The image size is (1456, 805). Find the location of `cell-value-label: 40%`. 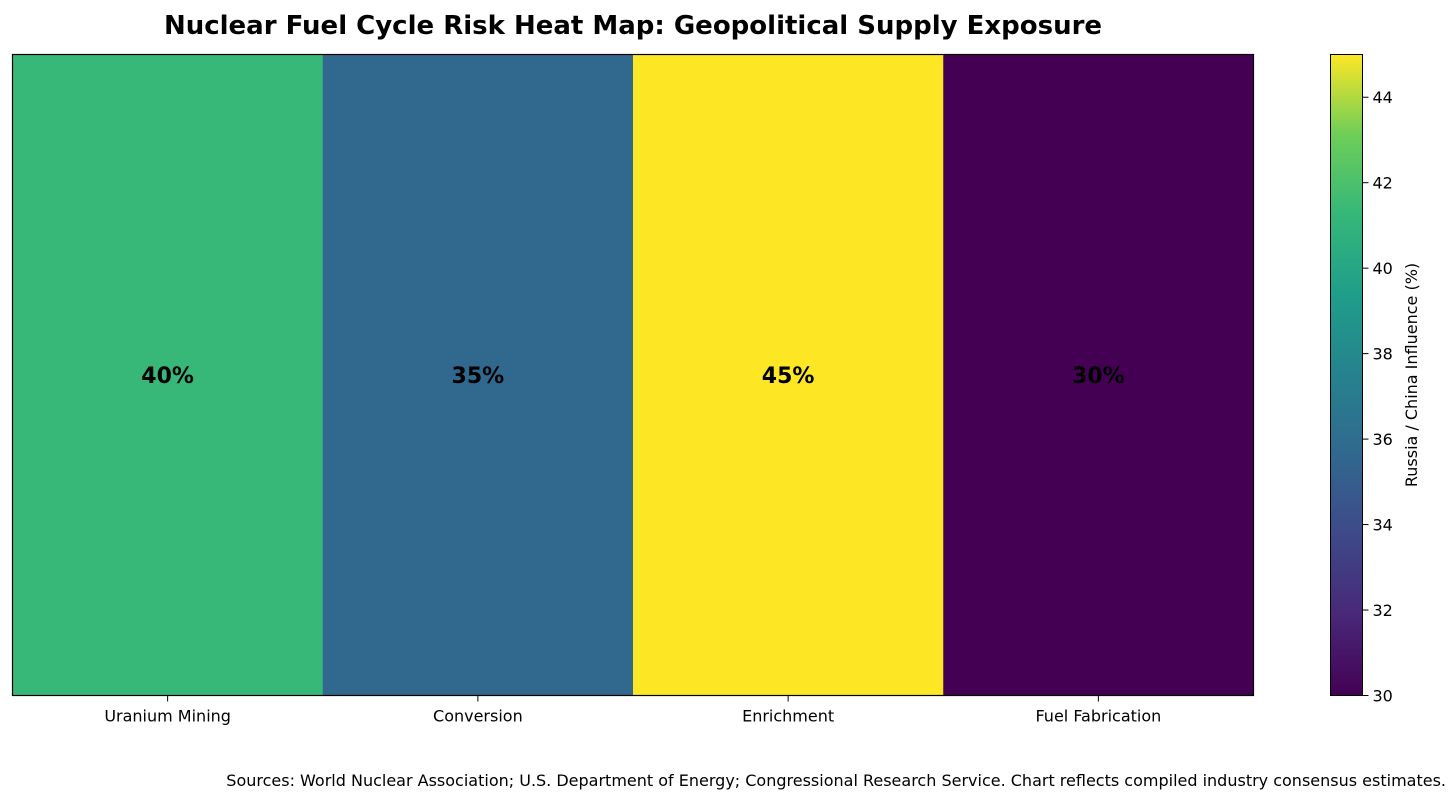

cell-value-label: 40% is located at coordinates (167, 376).